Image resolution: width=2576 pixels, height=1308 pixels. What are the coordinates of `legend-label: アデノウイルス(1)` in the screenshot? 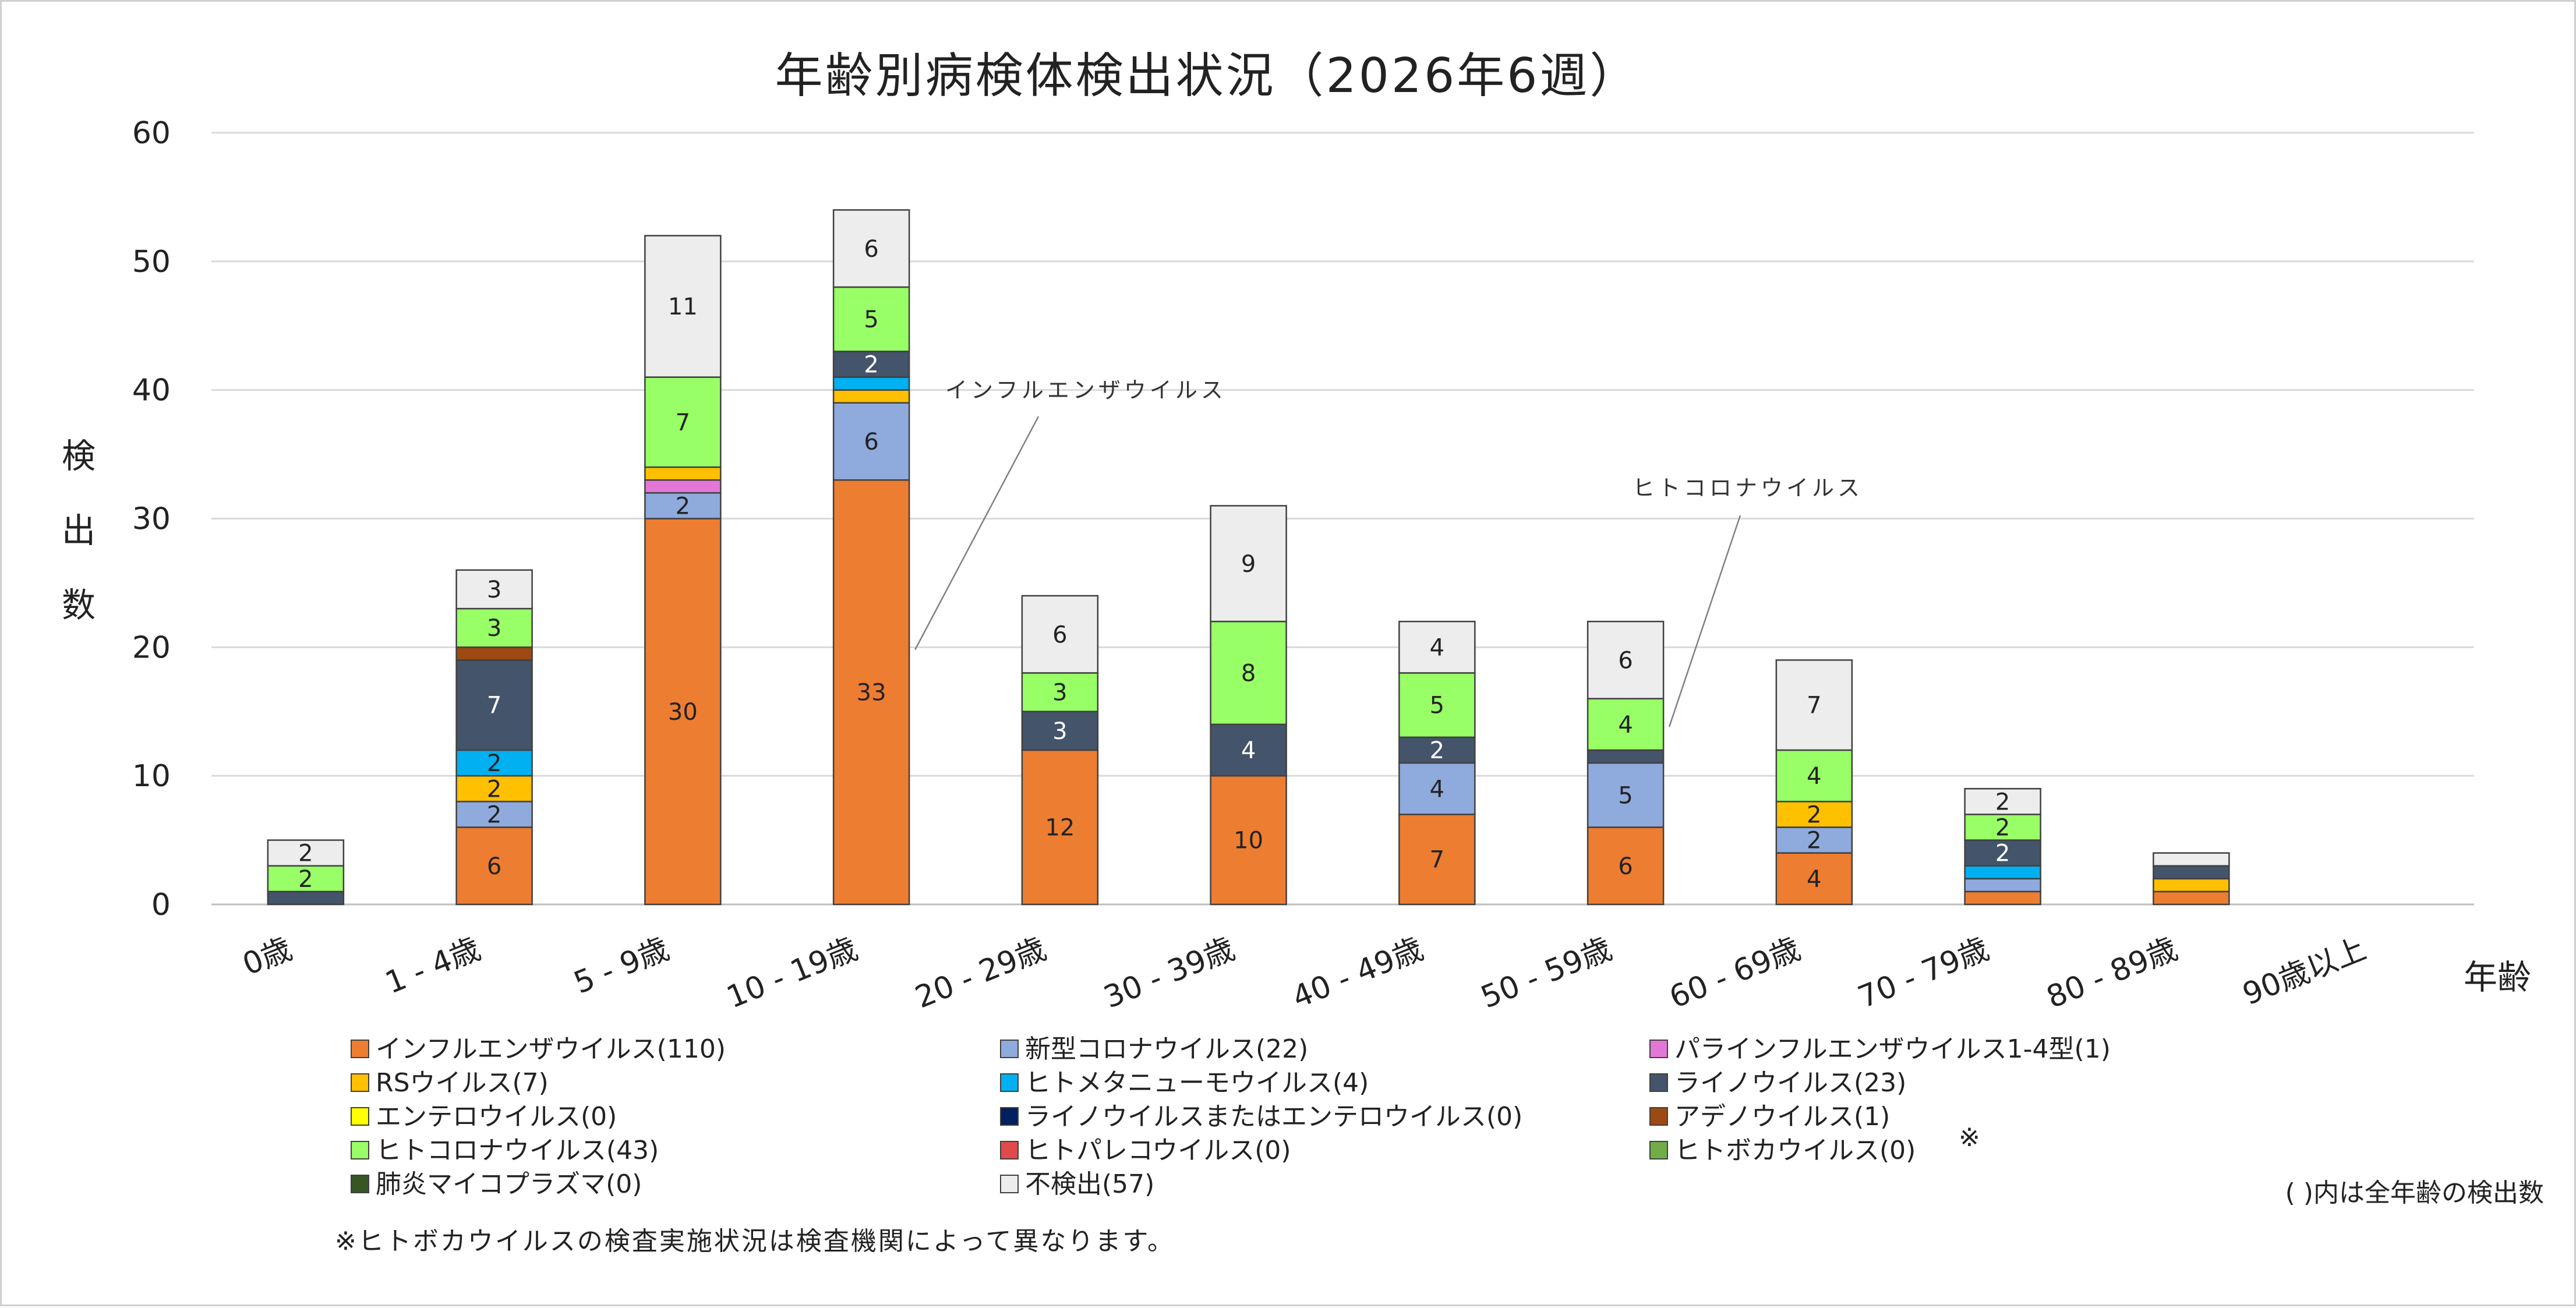 It's located at (1782, 1117).